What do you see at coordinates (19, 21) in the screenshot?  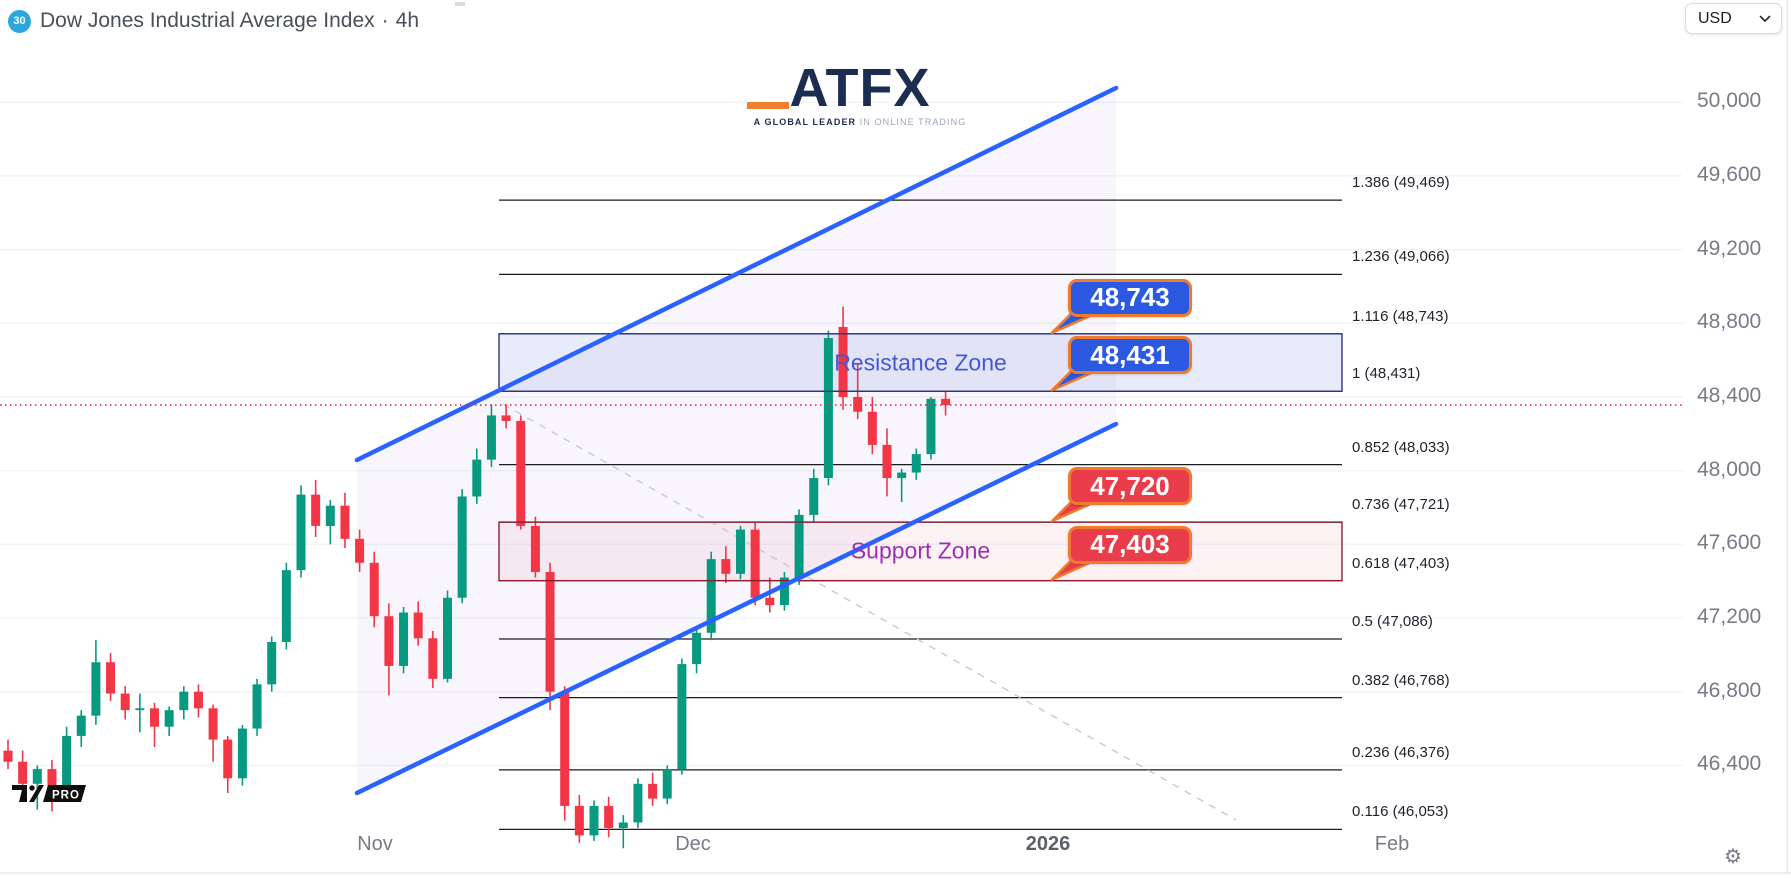 I see `symbol-logo-badge: 30` at bounding box center [19, 21].